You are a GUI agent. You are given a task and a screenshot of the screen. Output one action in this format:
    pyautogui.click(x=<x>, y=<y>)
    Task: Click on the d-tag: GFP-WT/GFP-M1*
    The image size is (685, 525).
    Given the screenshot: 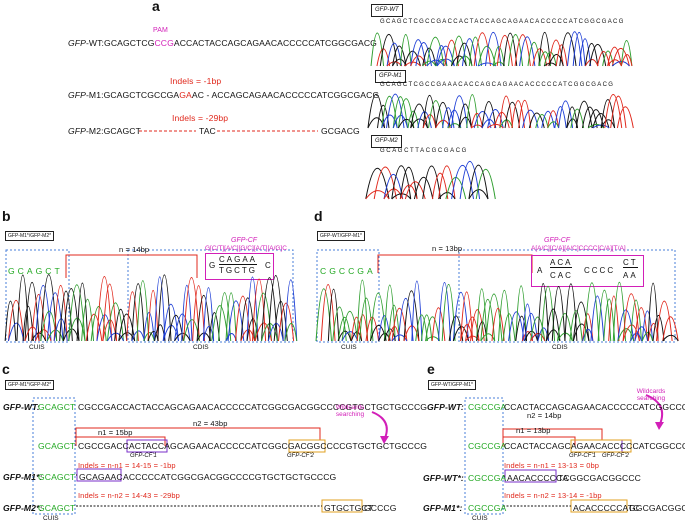 What is the action you would take?
    pyautogui.click(x=341, y=236)
    